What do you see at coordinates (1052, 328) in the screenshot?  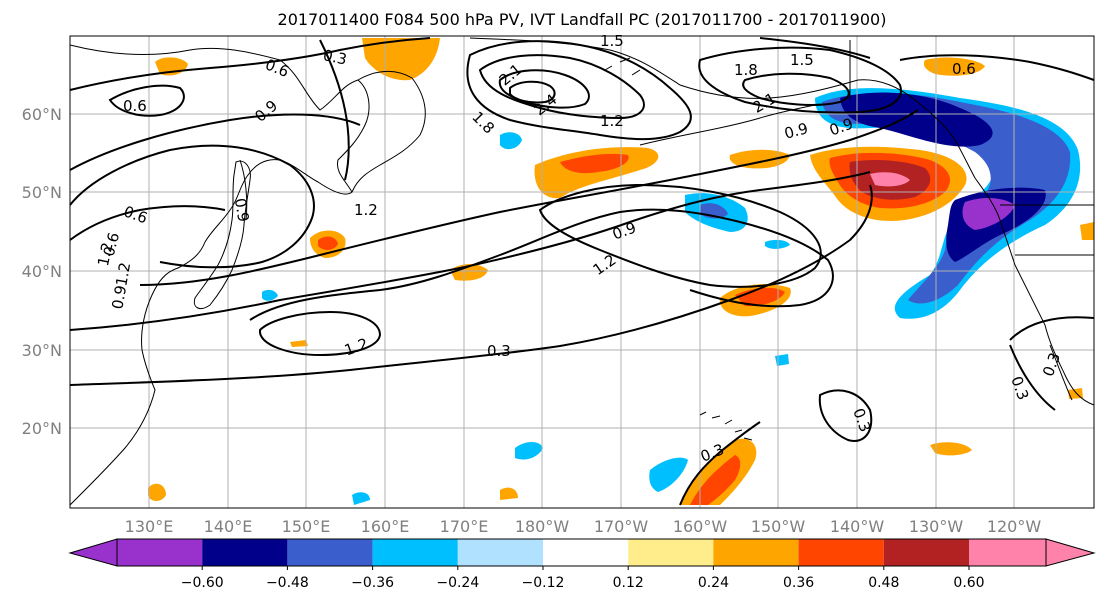 I see `contour-0p3-east` at bounding box center [1052, 328].